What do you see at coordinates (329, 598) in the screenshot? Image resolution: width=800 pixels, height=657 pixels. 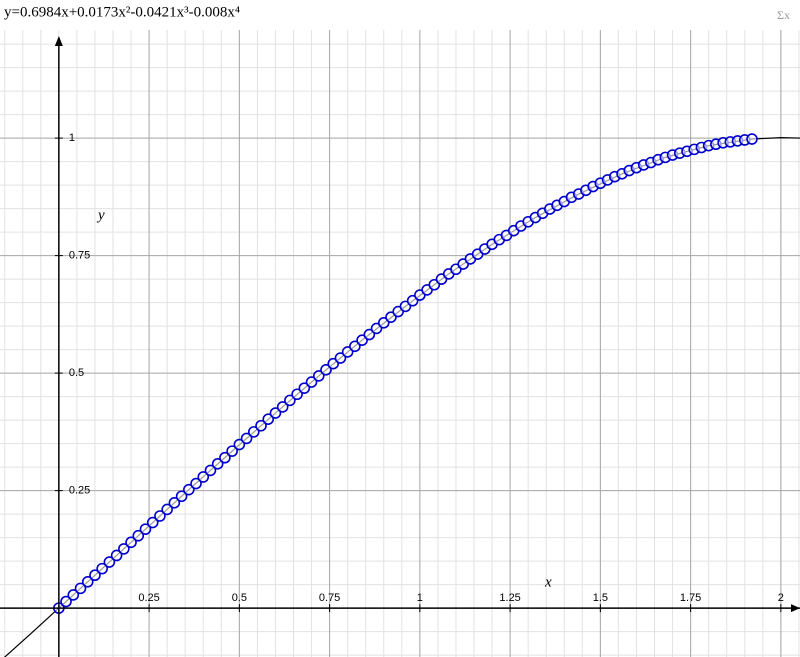 I see `x-tick-label: 0.75` at bounding box center [329, 598].